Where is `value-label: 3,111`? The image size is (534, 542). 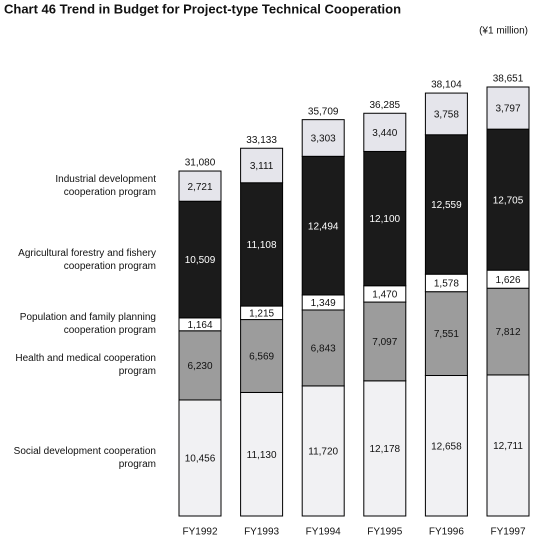
value-label: 3,111 is located at coordinates (262, 166).